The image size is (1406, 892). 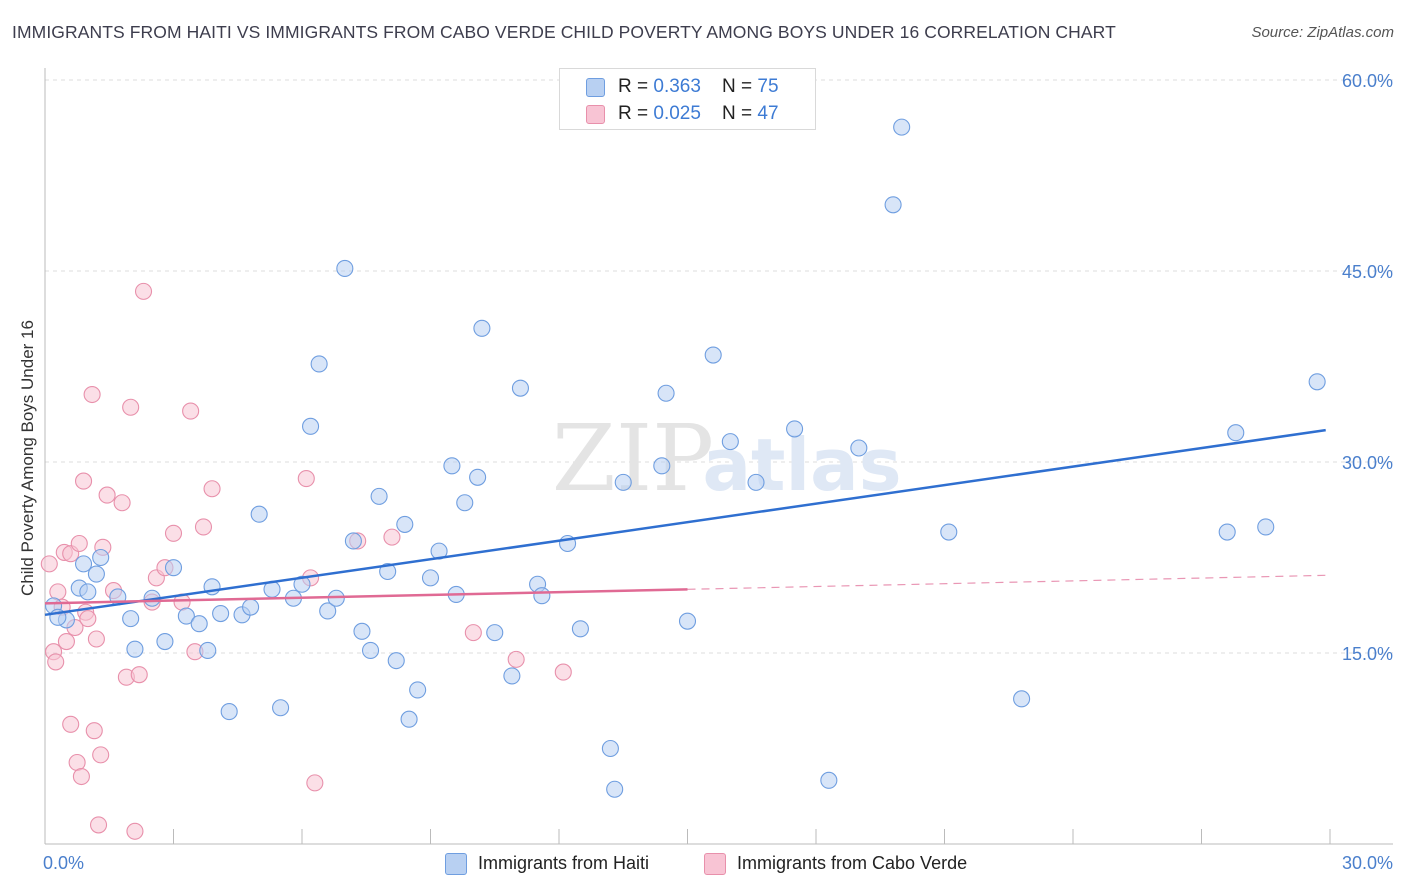 I want to click on n-label-cabo: N =, so click(x=740, y=113).